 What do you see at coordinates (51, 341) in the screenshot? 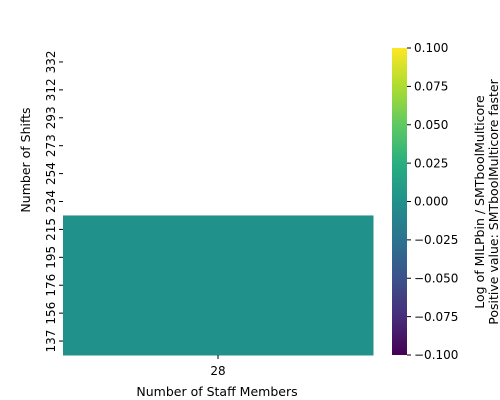
I see `y-tick-label: 137` at bounding box center [51, 341].